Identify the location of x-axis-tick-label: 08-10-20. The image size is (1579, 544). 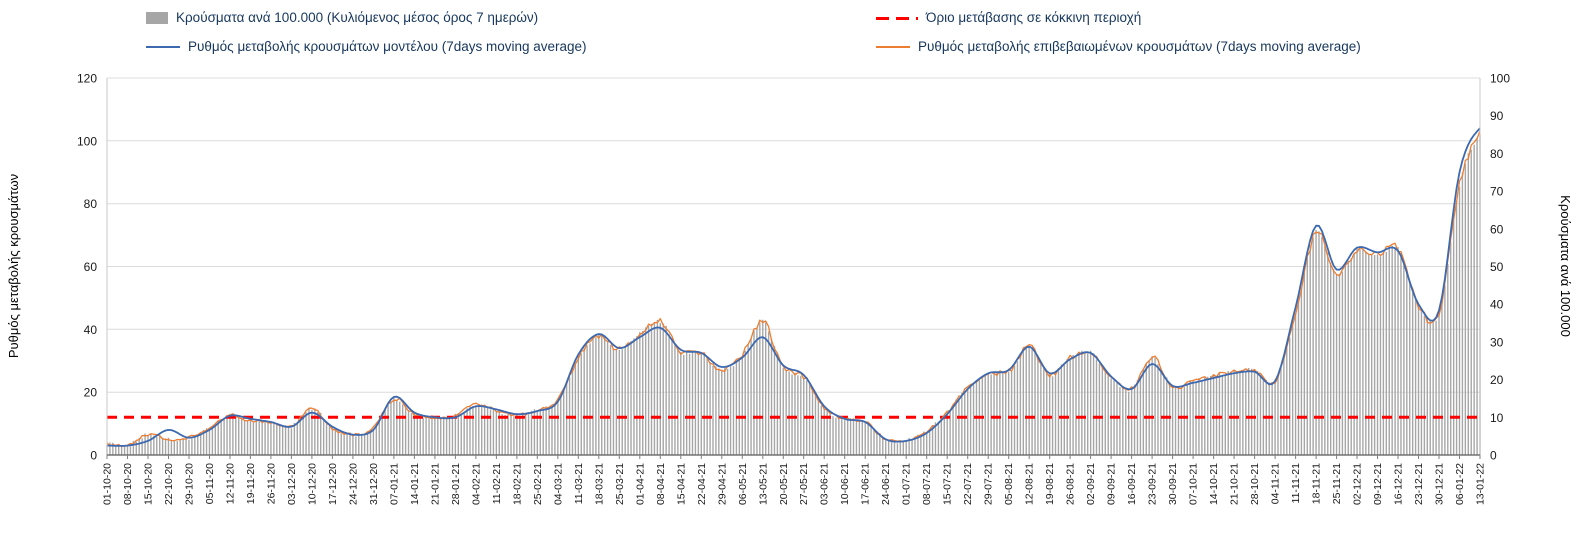
(128, 484).